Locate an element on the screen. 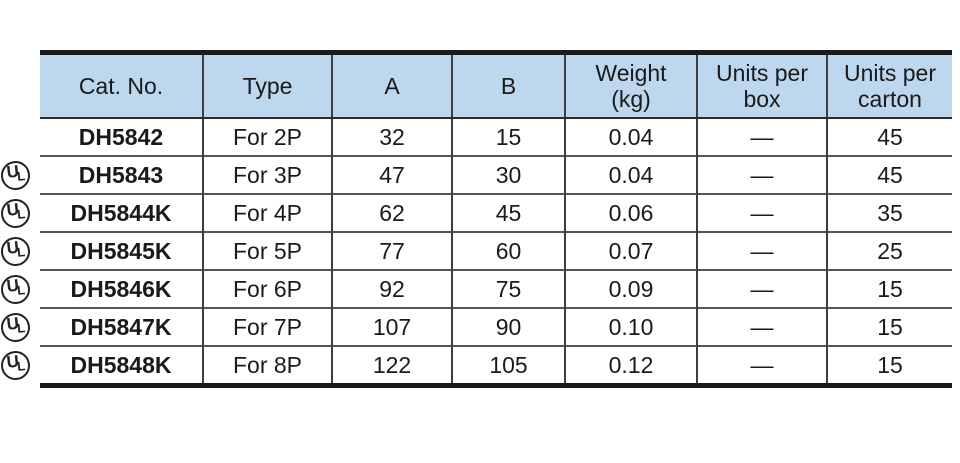 The image size is (960, 463). cell-weight: 0.06 is located at coordinates (630, 212).